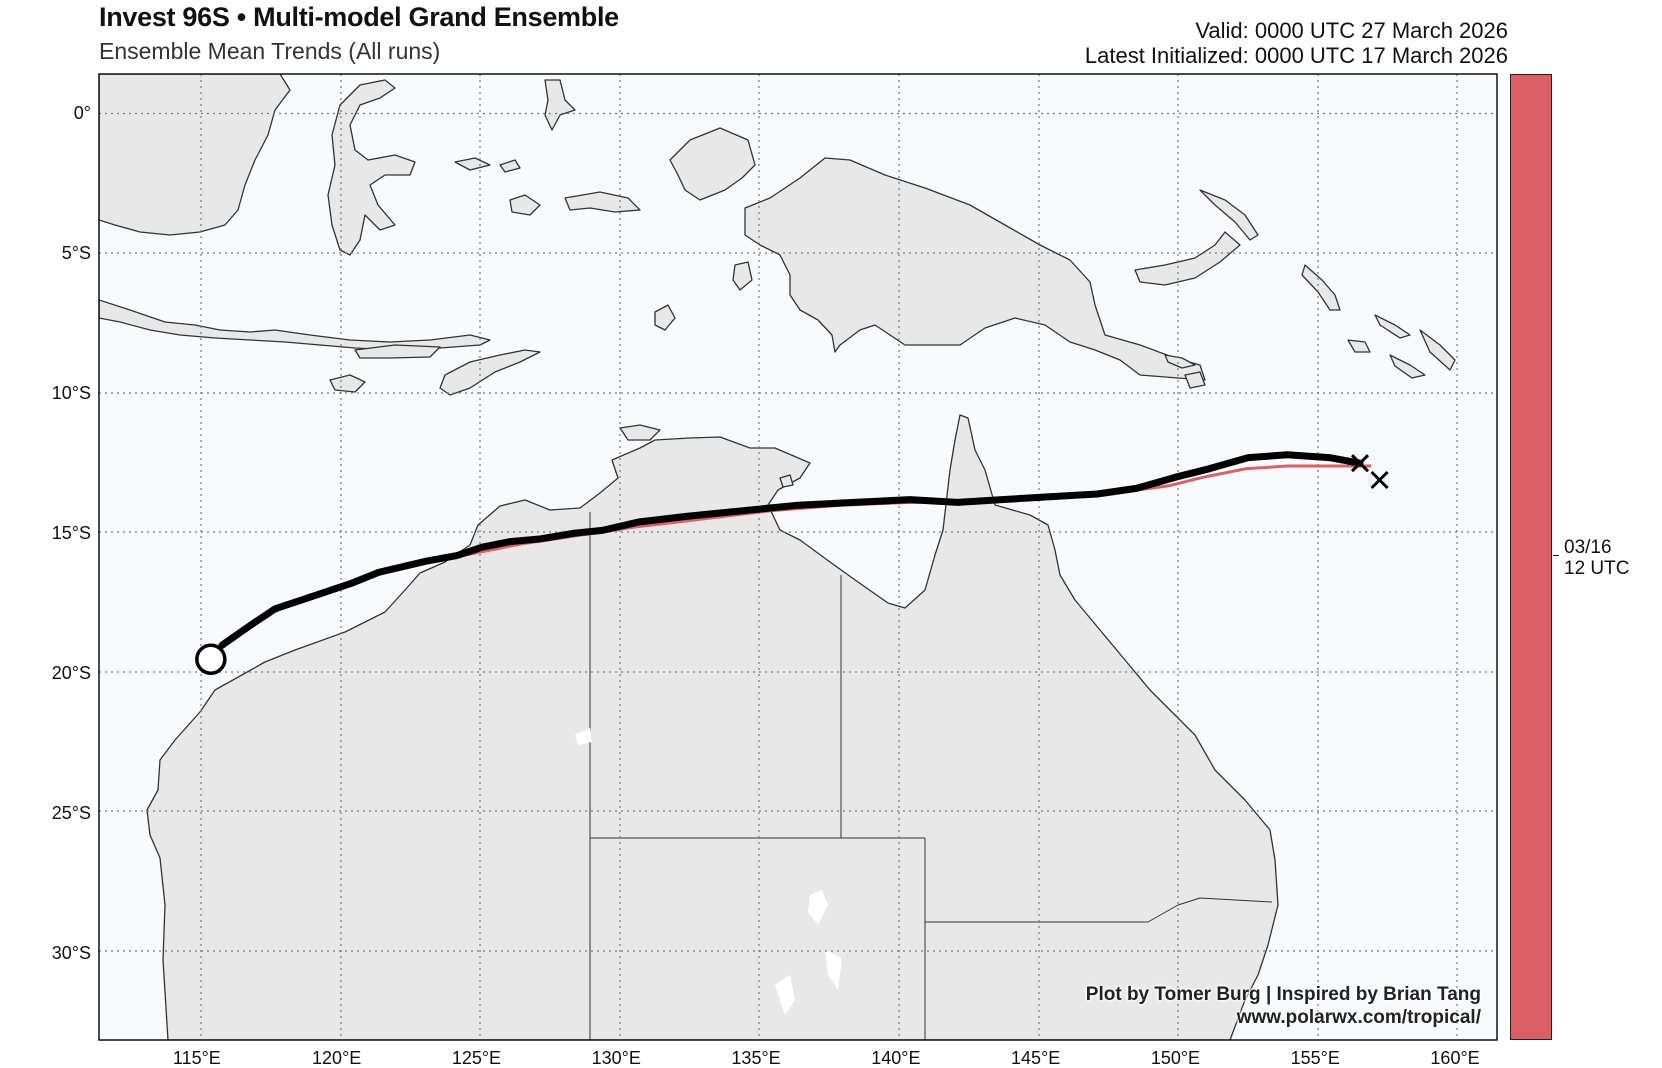 The height and width of the screenshot is (1068, 1662). Describe the element at coordinates (640, 432) in the screenshot. I see `land-melville` at that location.